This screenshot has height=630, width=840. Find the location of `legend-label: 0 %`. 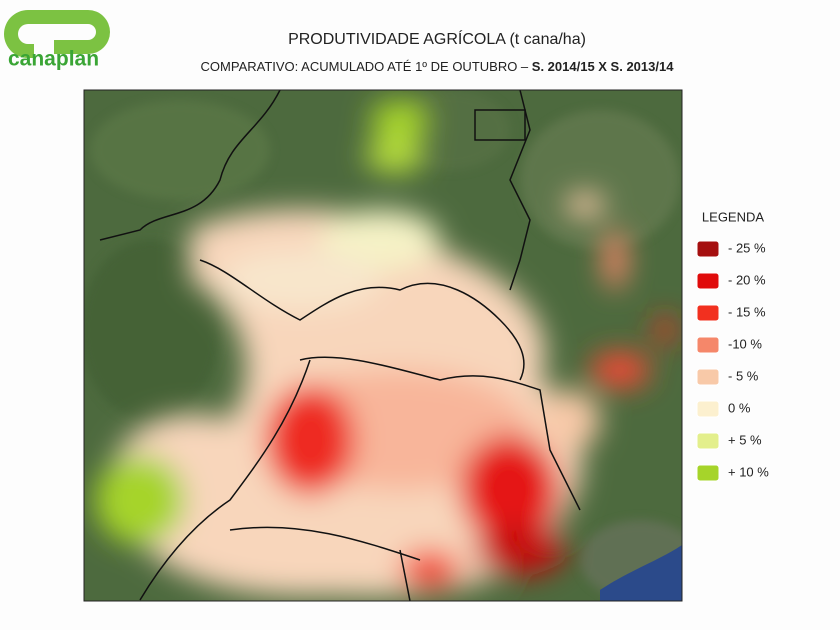

legend-label: 0 % is located at coordinates (739, 407).